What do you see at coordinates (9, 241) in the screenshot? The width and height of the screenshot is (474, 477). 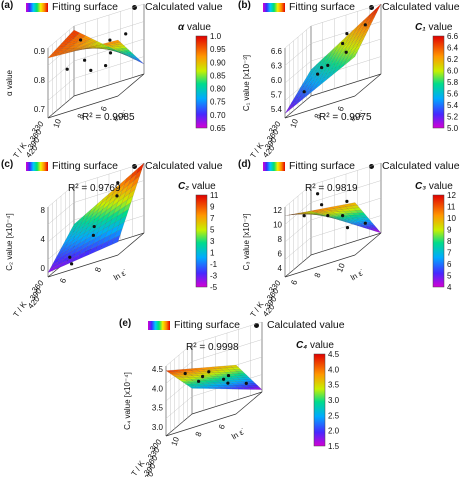 I see `z-axis-label: C₂ value [x10⁻⁴]` at bounding box center [9, 241].